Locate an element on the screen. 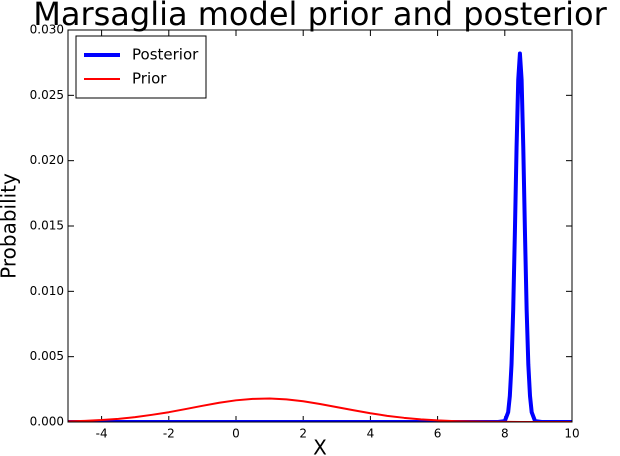 Image resolution: width=620 pixels, height=456 pixels. chart-title: Marsaglia model prior and posterior is located at coordinates (320, 16).